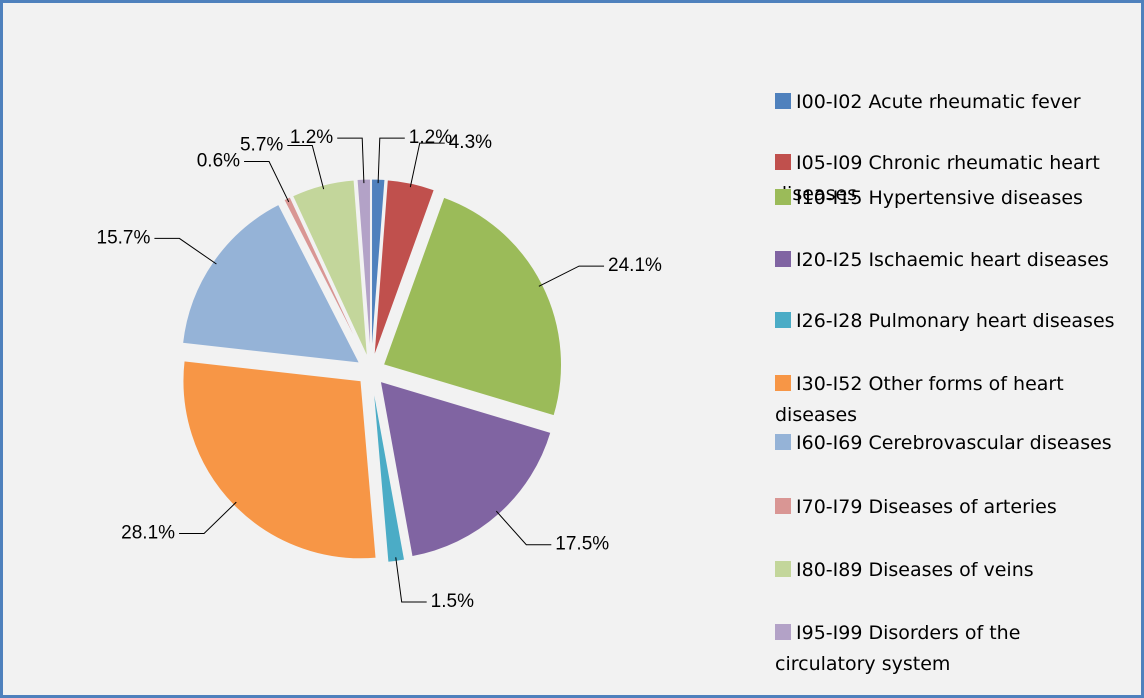 Image resolution: width=1144 pixels, height=698 pixels. What do you see at coordinates (470, 142) in the screenshot?
I see `data-label: 4.3%` at bounding box center [470, 142].